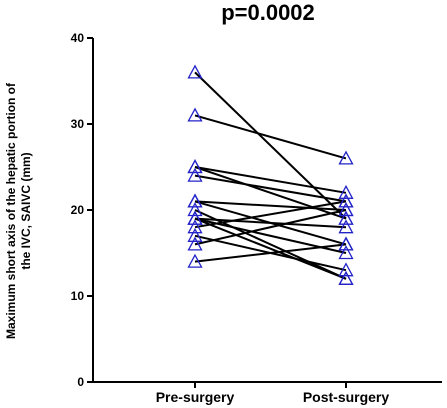 Image resolution: width=447 pixels, height=408 pixels. What do you see at coordinates (346, 397) in the screenshot?
I see `x-category-label: Post-surgery` at bounding box center [346, 397].